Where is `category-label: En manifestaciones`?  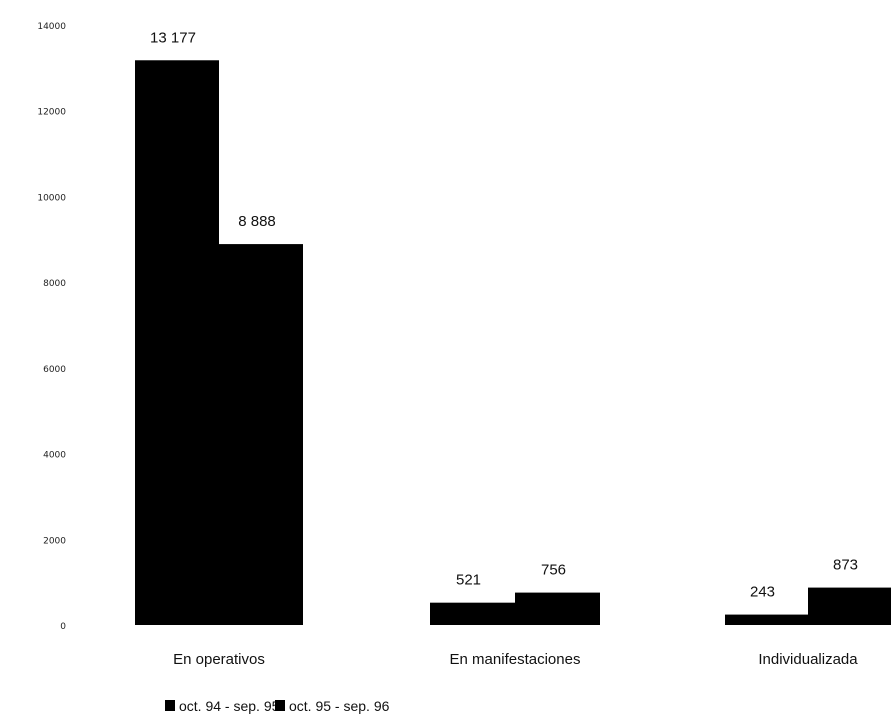
category-label: En manifestaciones is located at coordinates (515, 659).